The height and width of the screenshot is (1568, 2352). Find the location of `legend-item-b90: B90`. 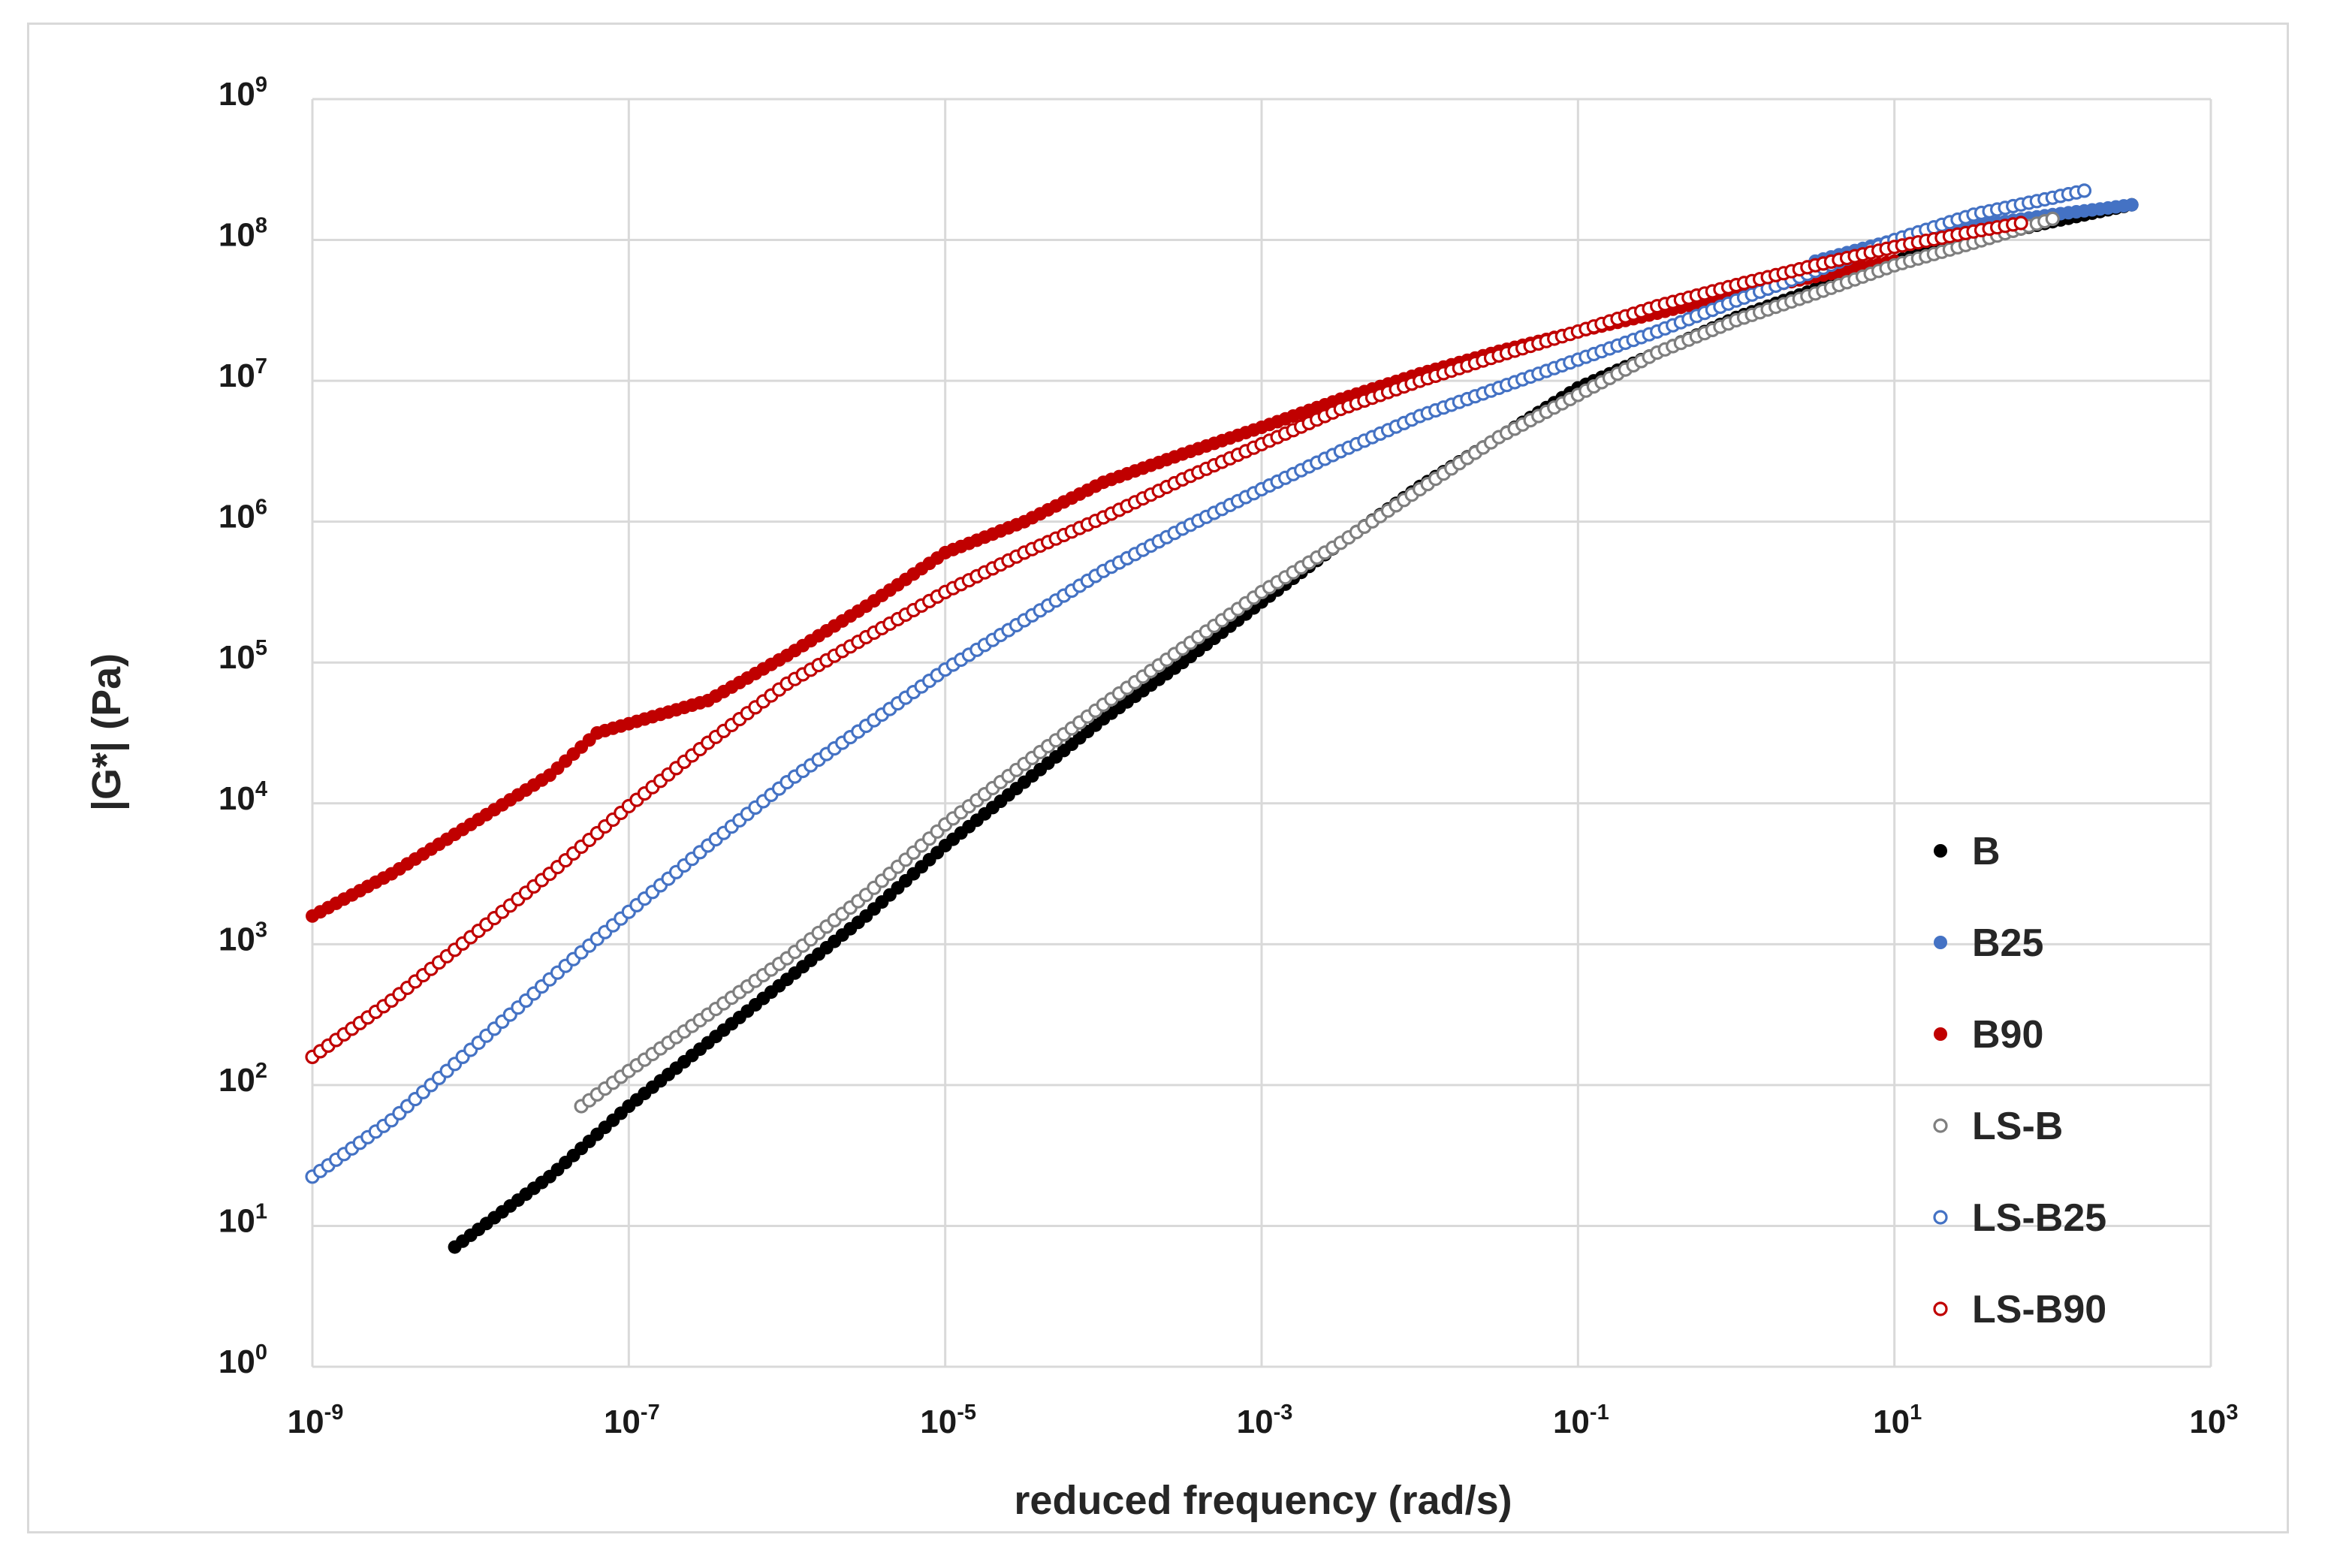

legend-item-b90: B90 is located at coordinates (1989, 1035).